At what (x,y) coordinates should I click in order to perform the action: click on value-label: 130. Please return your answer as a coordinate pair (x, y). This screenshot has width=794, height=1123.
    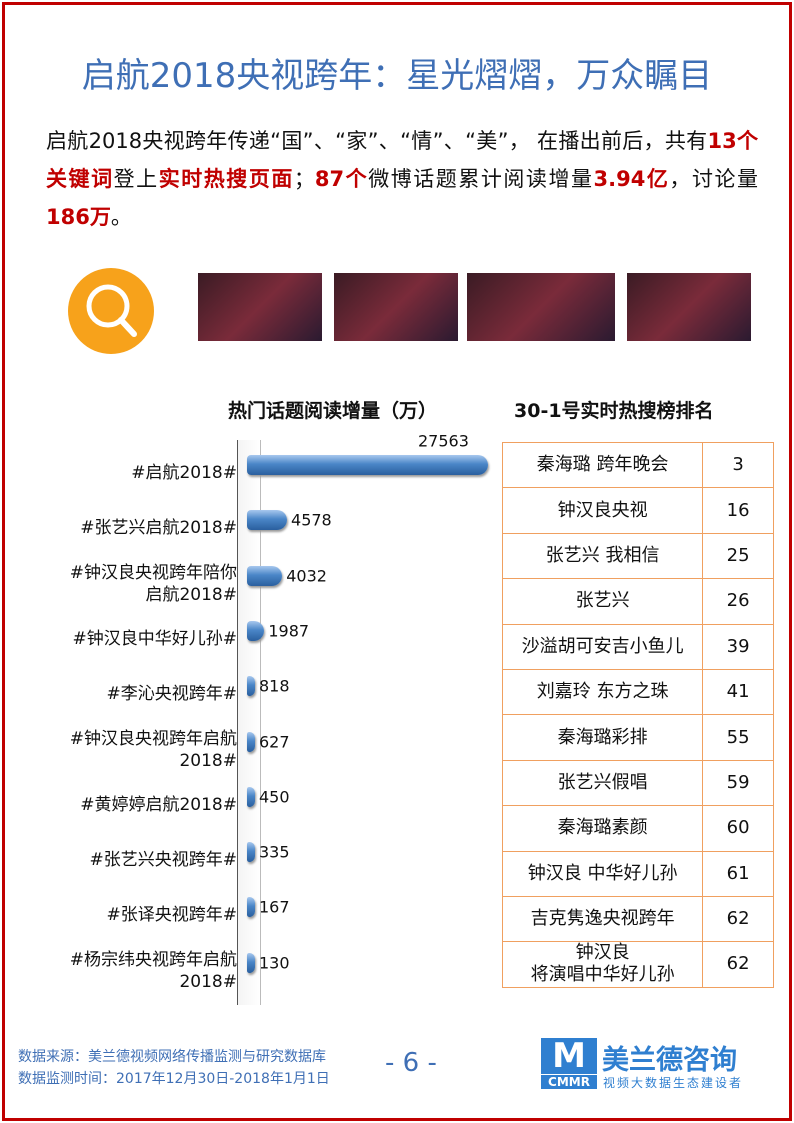
    Looking at the image, I should click on (274, 963).